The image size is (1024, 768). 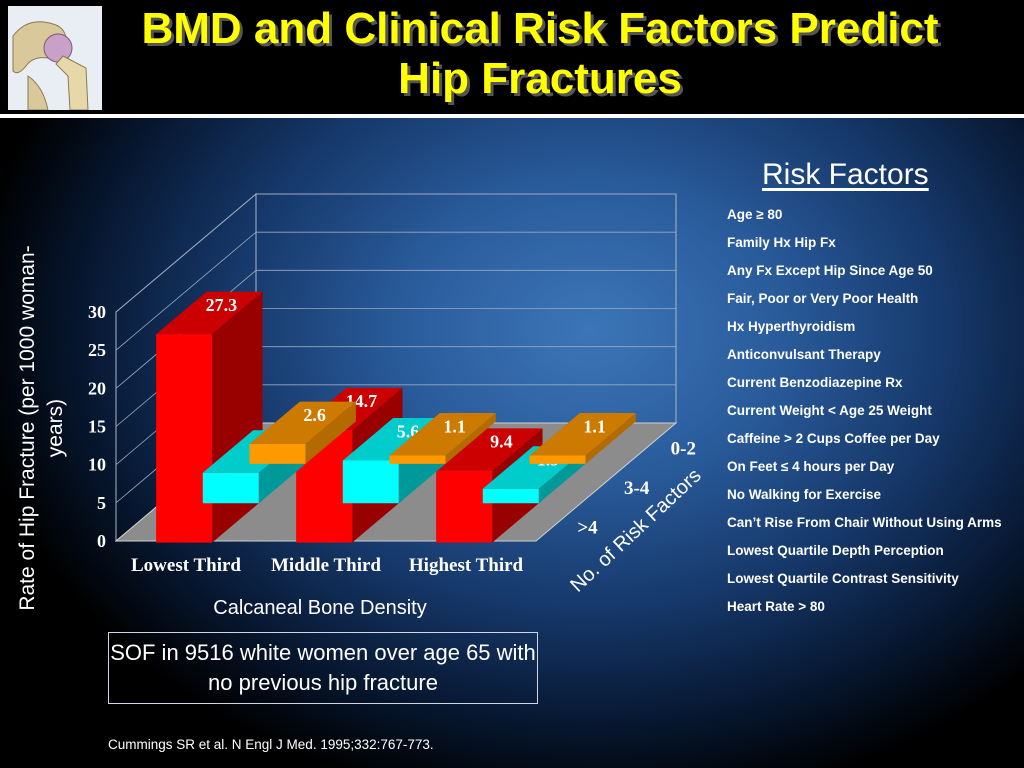 What do you see at coordinates (55, 58) in the screenshot?
I see `hip-joint-logo` at bounding box center [55, 58].